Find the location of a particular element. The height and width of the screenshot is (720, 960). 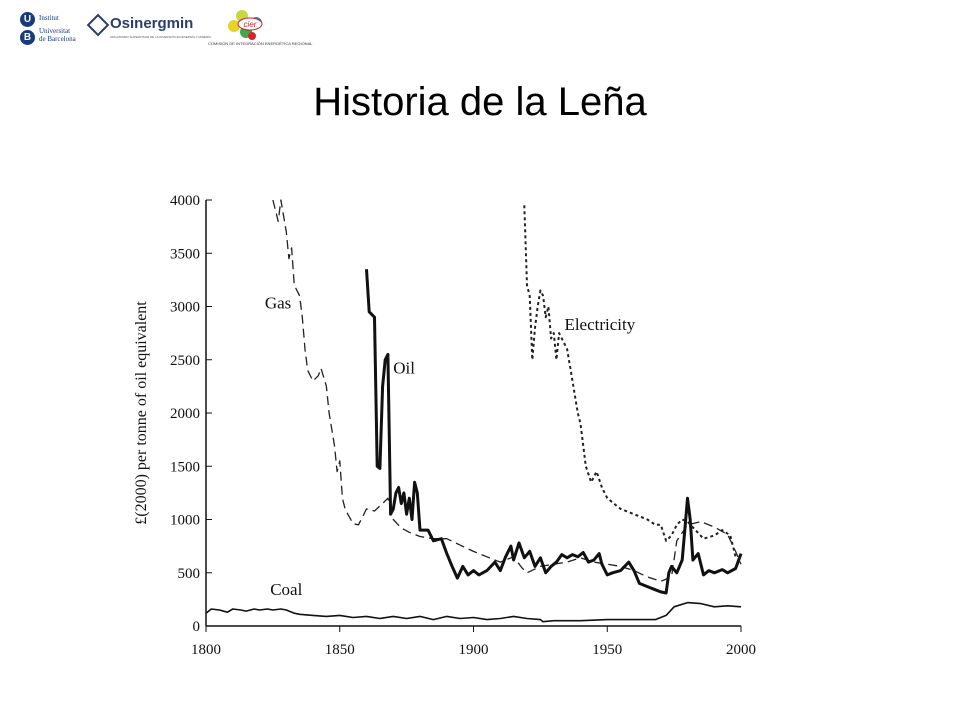

y-tick-label: 2500 is located at coordinates (185, 361).